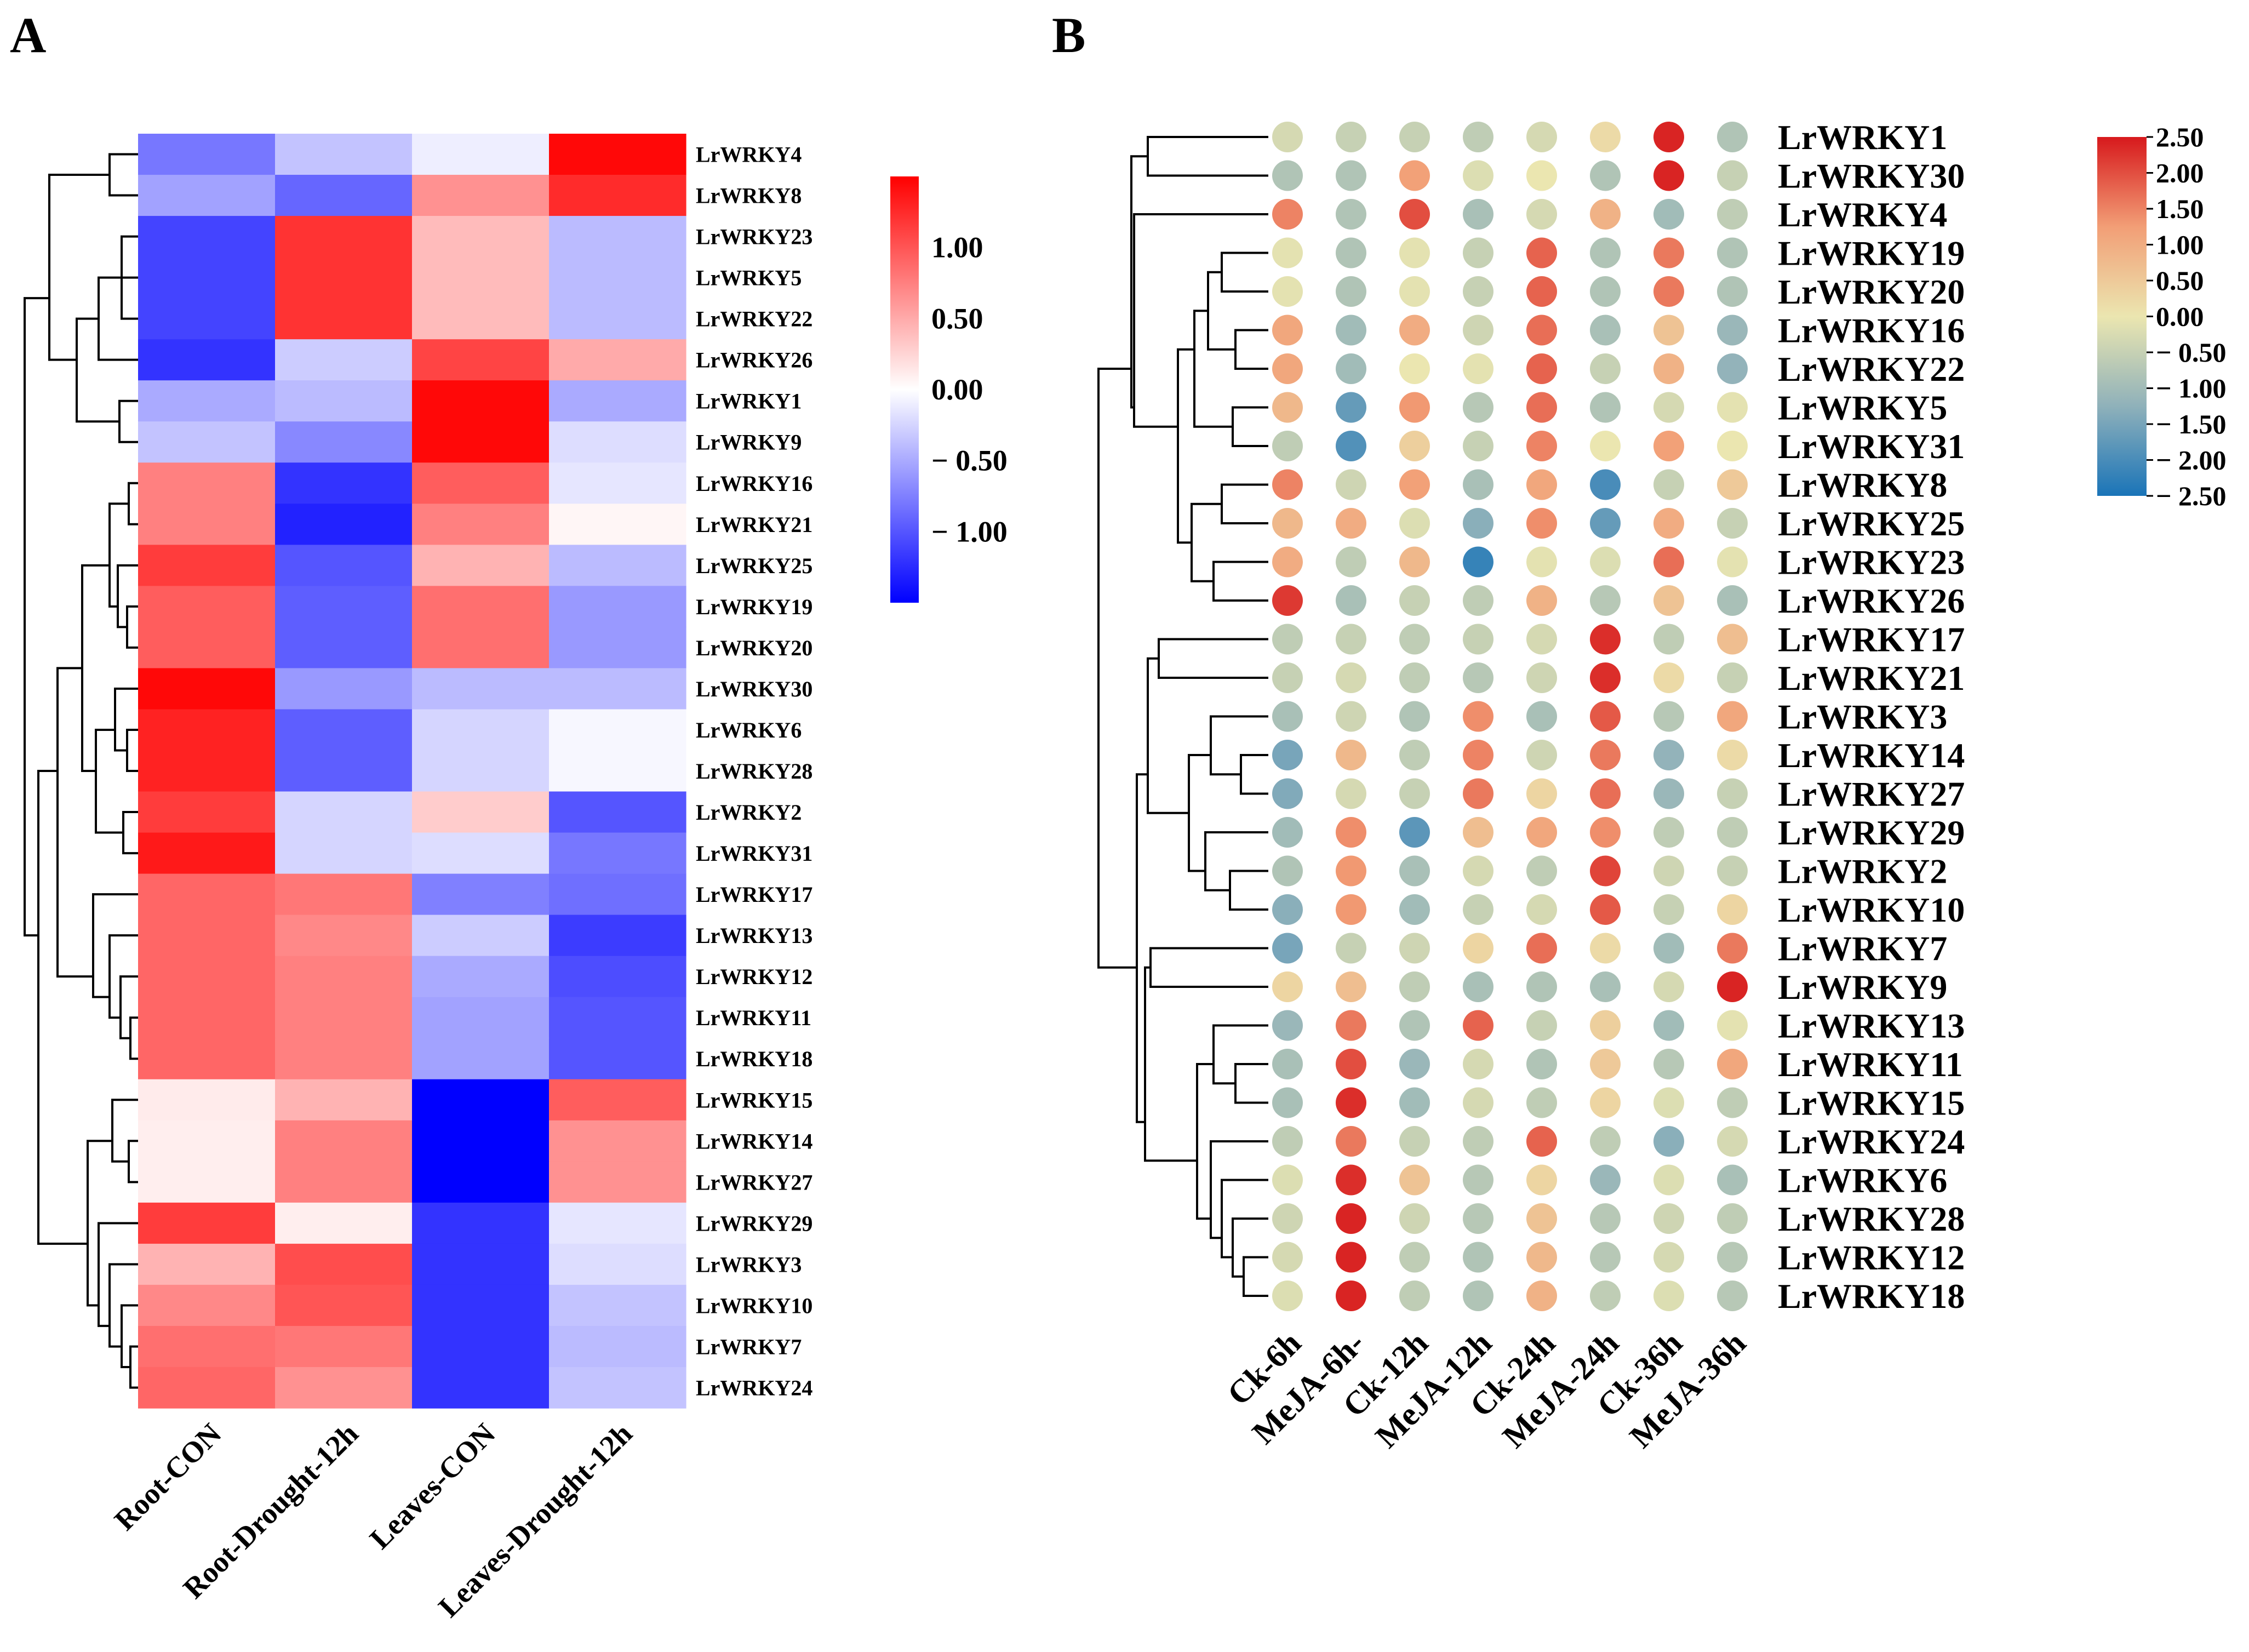 This screenshot has width=2249, height=1652. I want to click on colorbar-a-tick: 0.00, so click(957, 389).